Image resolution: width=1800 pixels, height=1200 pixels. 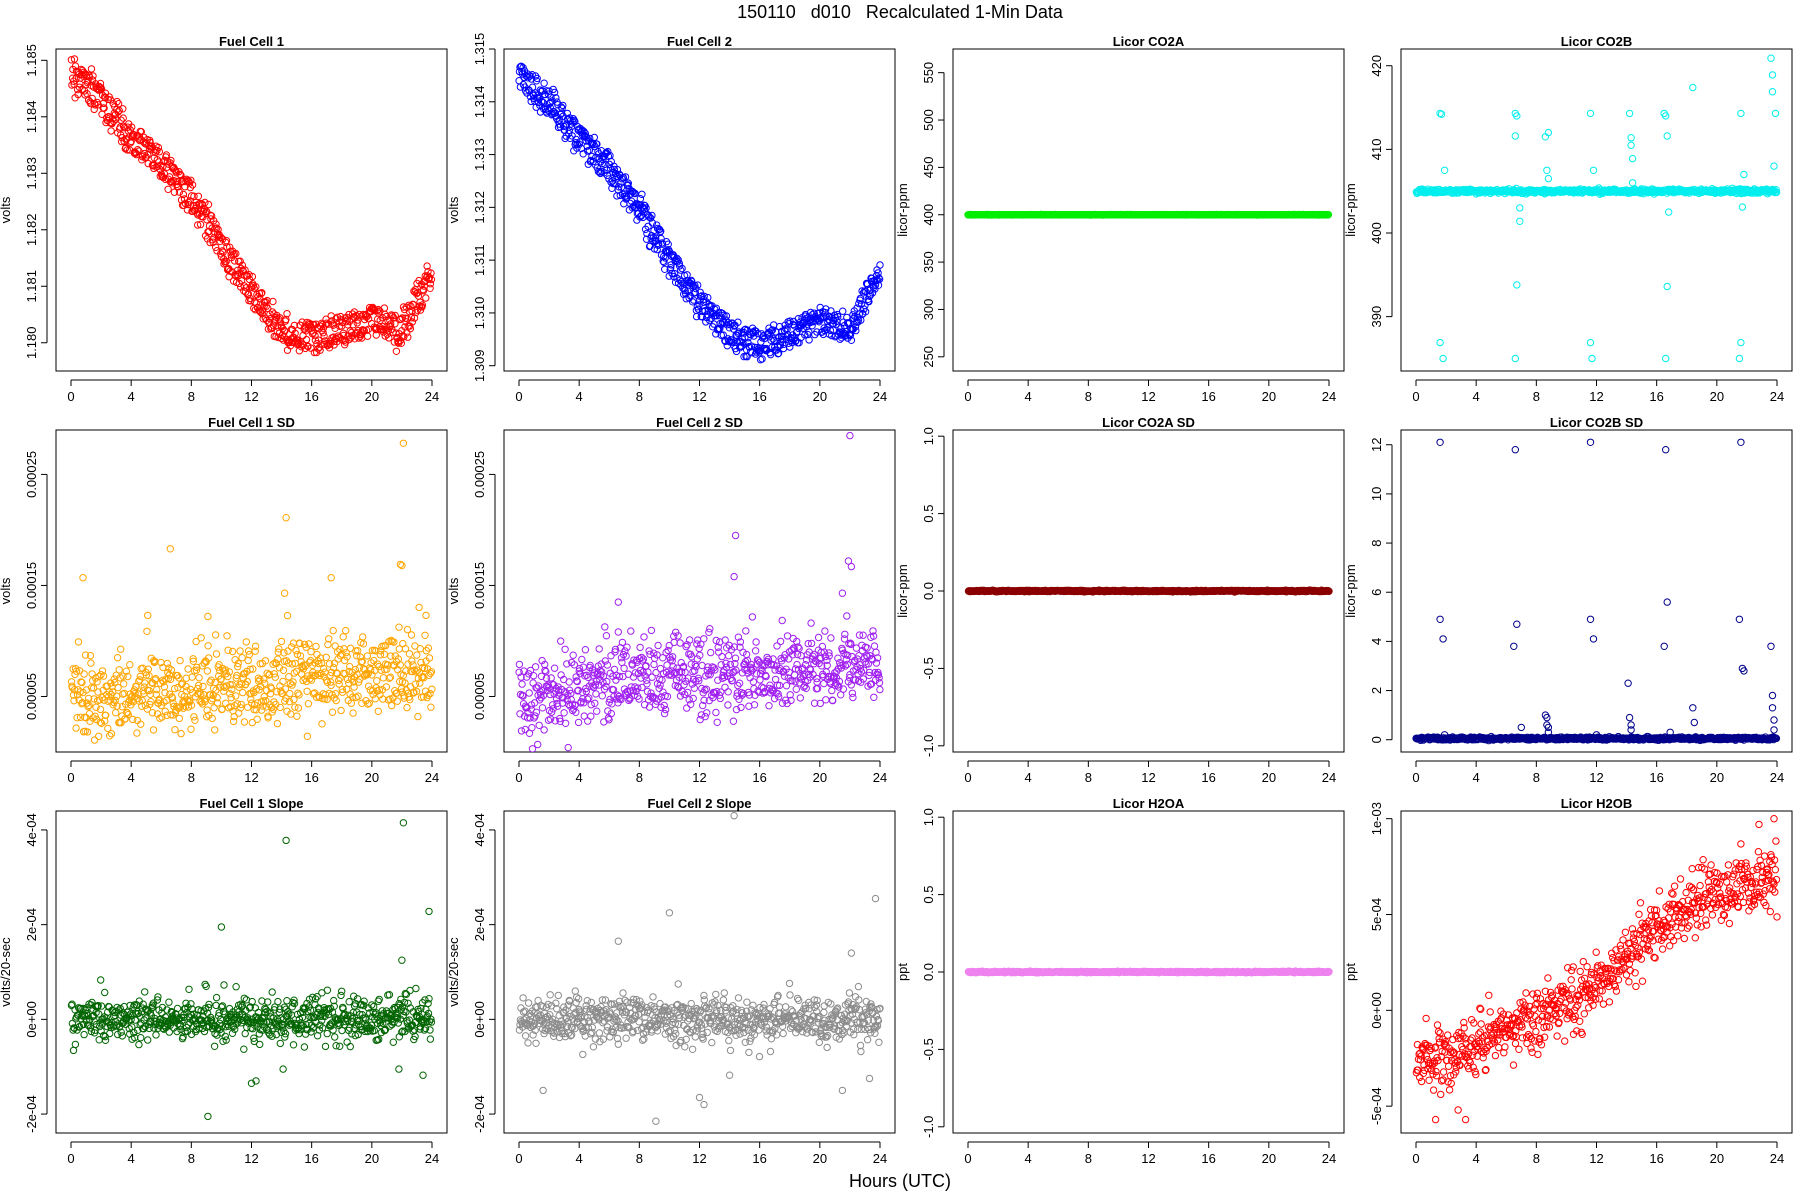 What do you see at coordinates (31, 229) in the screenshot?
I see `y-tick-label: 1.182` at bounding box center [31, 229].